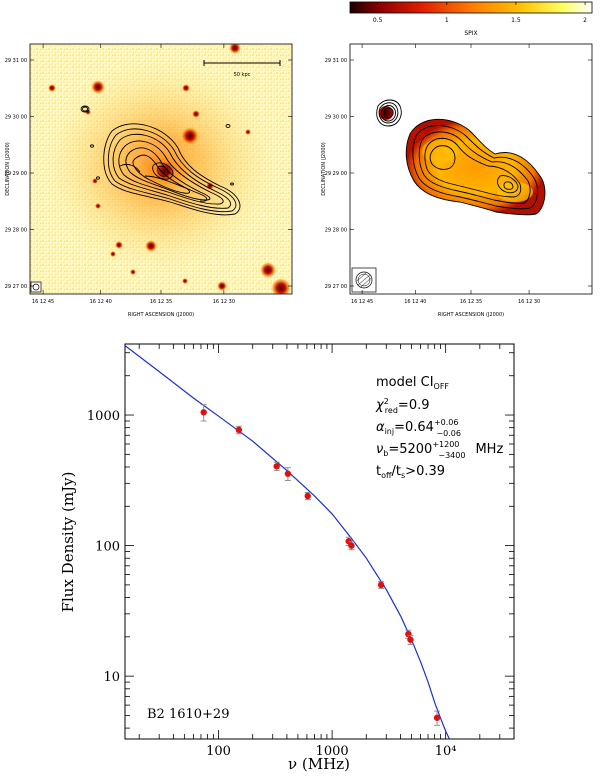 This screenshot has width=600, height=778. What do you see at coordinates (471, 7) in the screenshot?
I see `colorbar-gradient` at bounding box center [471, 7].